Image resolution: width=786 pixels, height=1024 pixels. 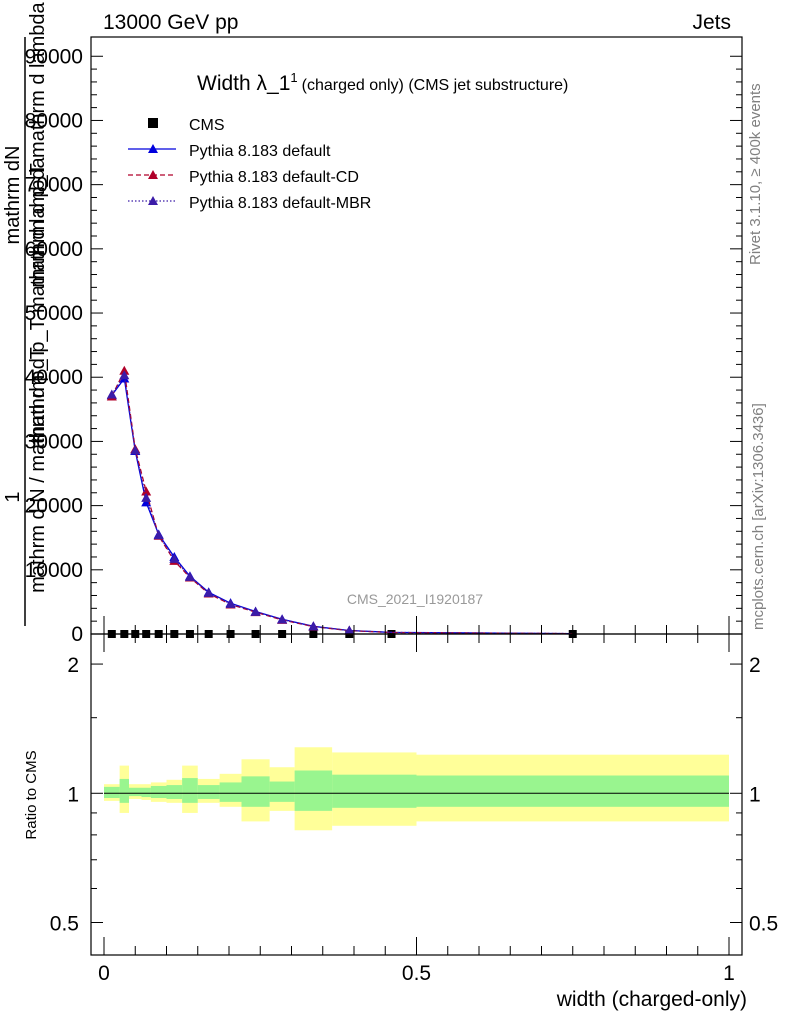 What do you see at coordinates (54, 185) in the screenshot?
I see `main-y-tick-label: 70000` at bounding box center [54, 185].